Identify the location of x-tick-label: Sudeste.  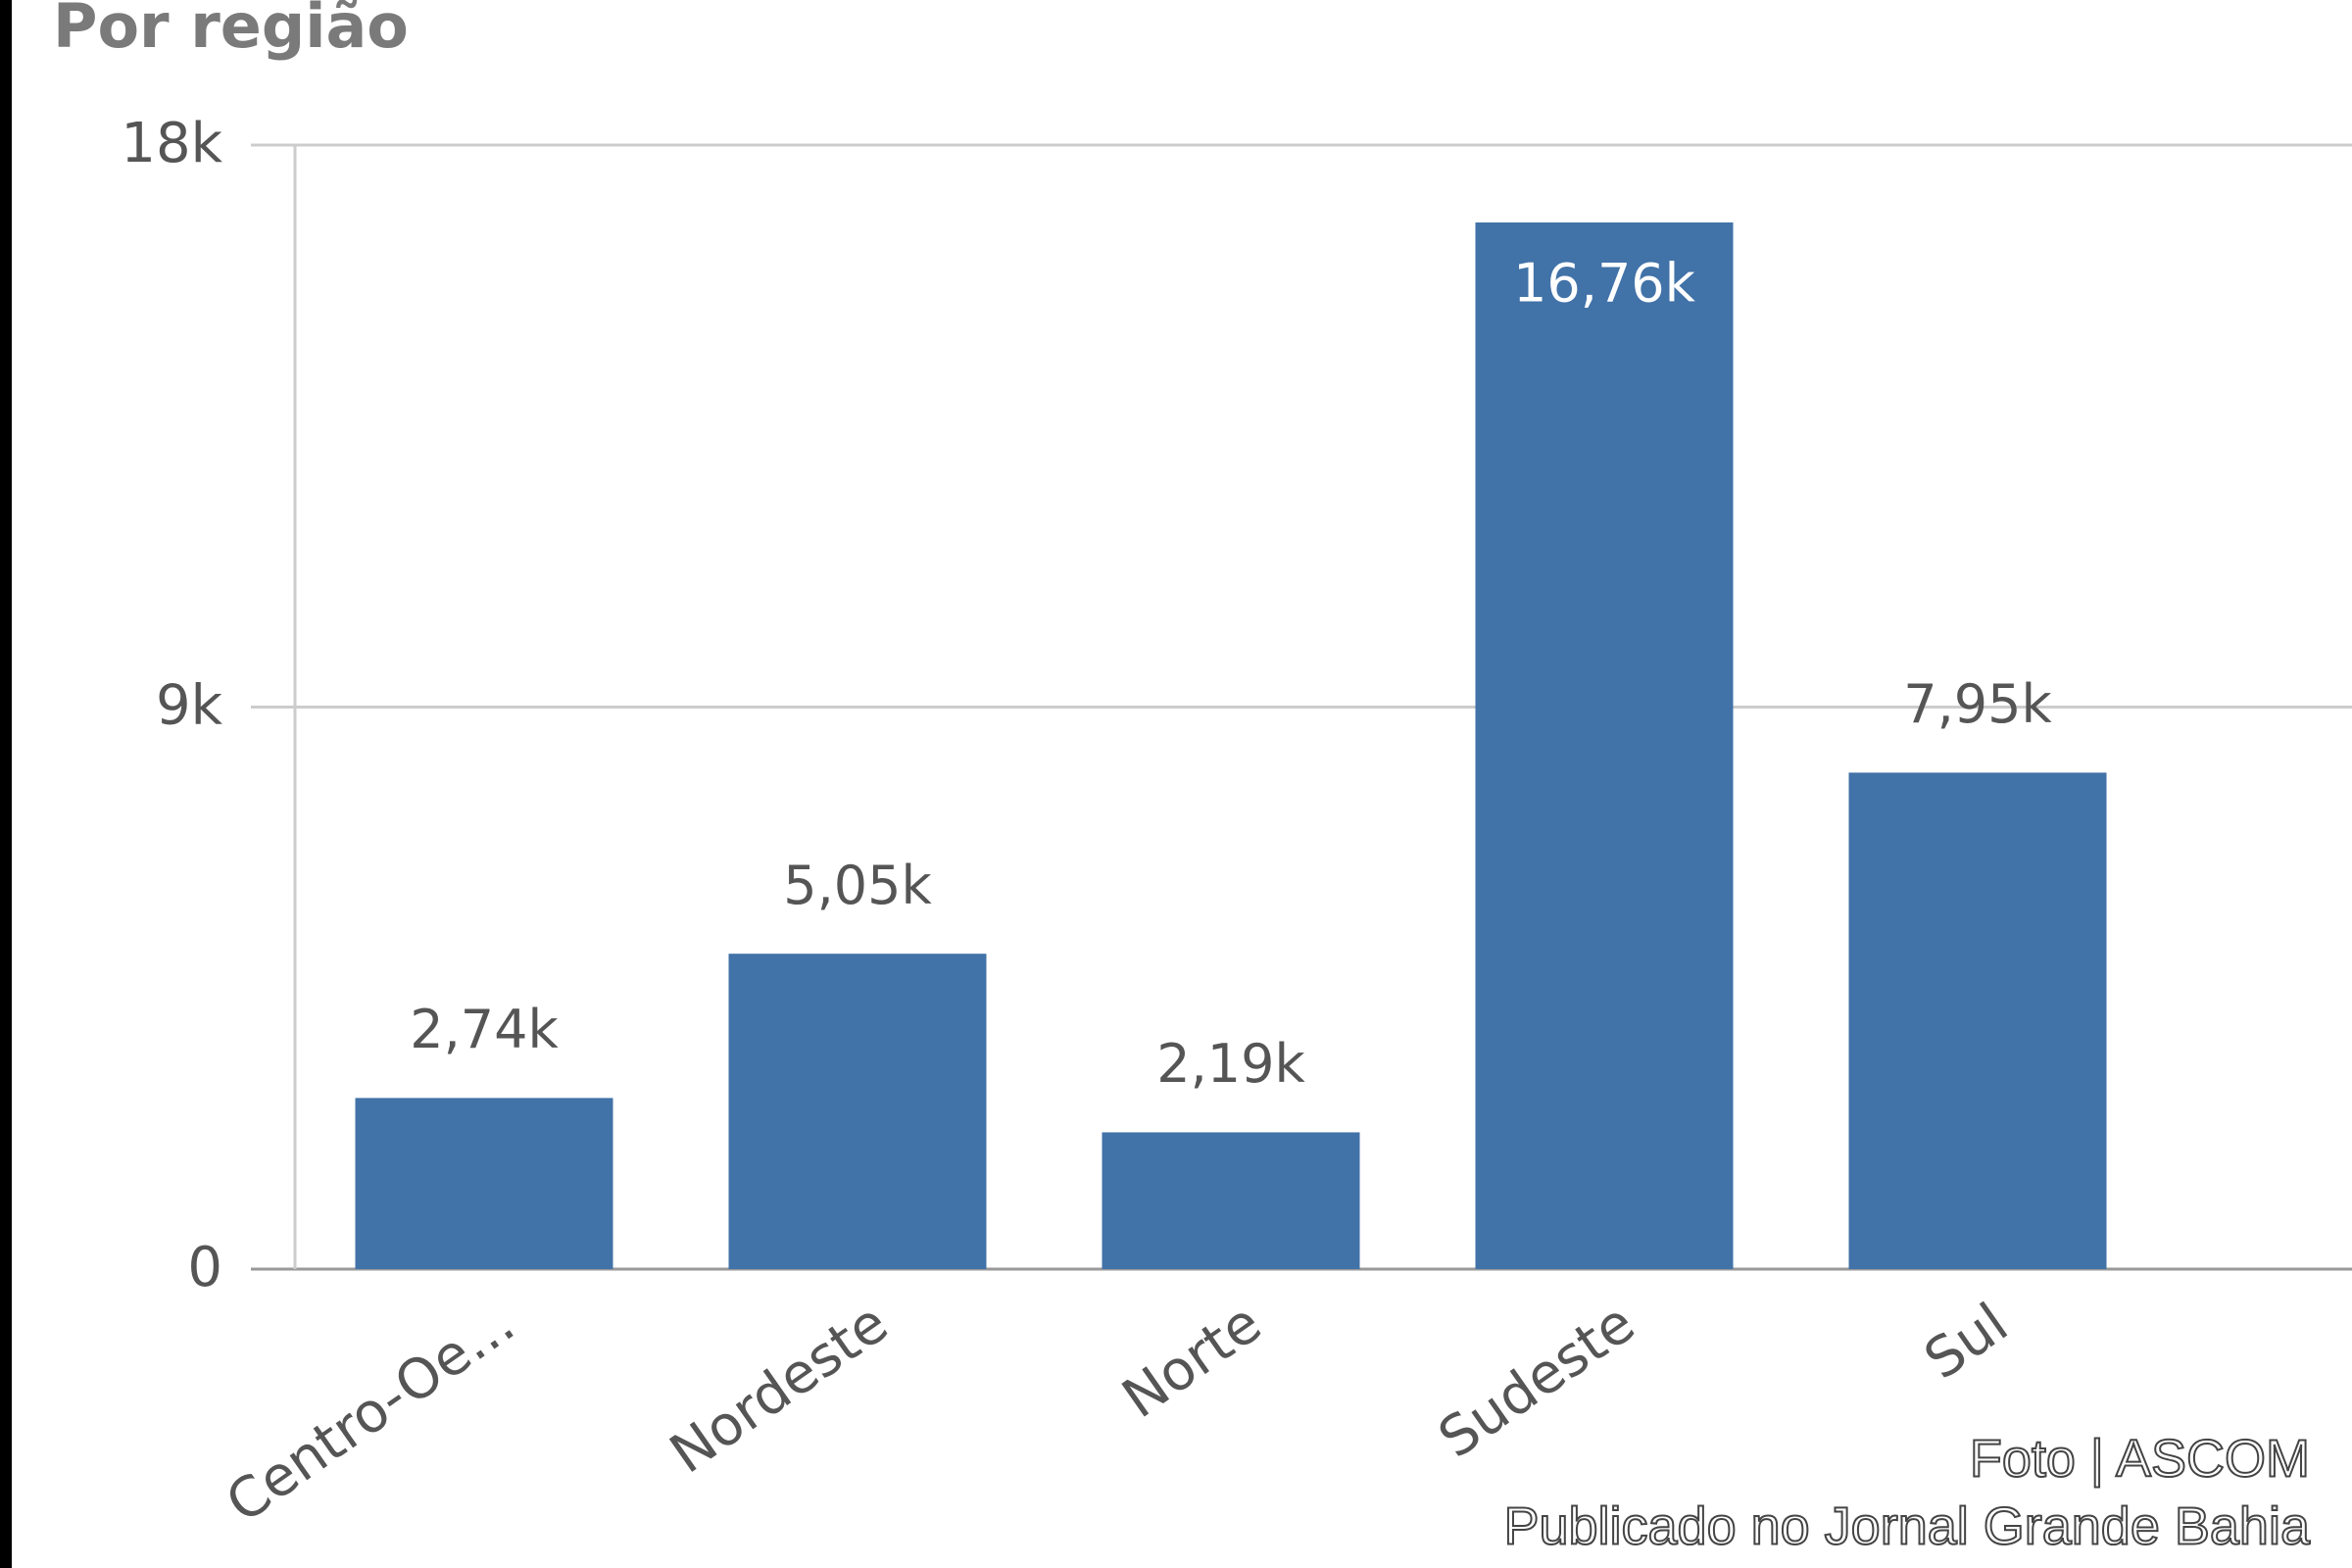
(1537, 1381).